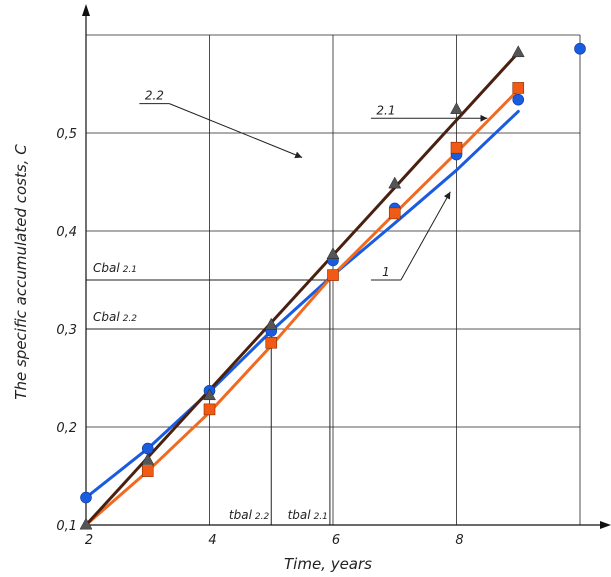  Describe the element at coordinates (115, 268) in the screenshot. I see `reference-label-2.1: Cbal 2.1` at that location.